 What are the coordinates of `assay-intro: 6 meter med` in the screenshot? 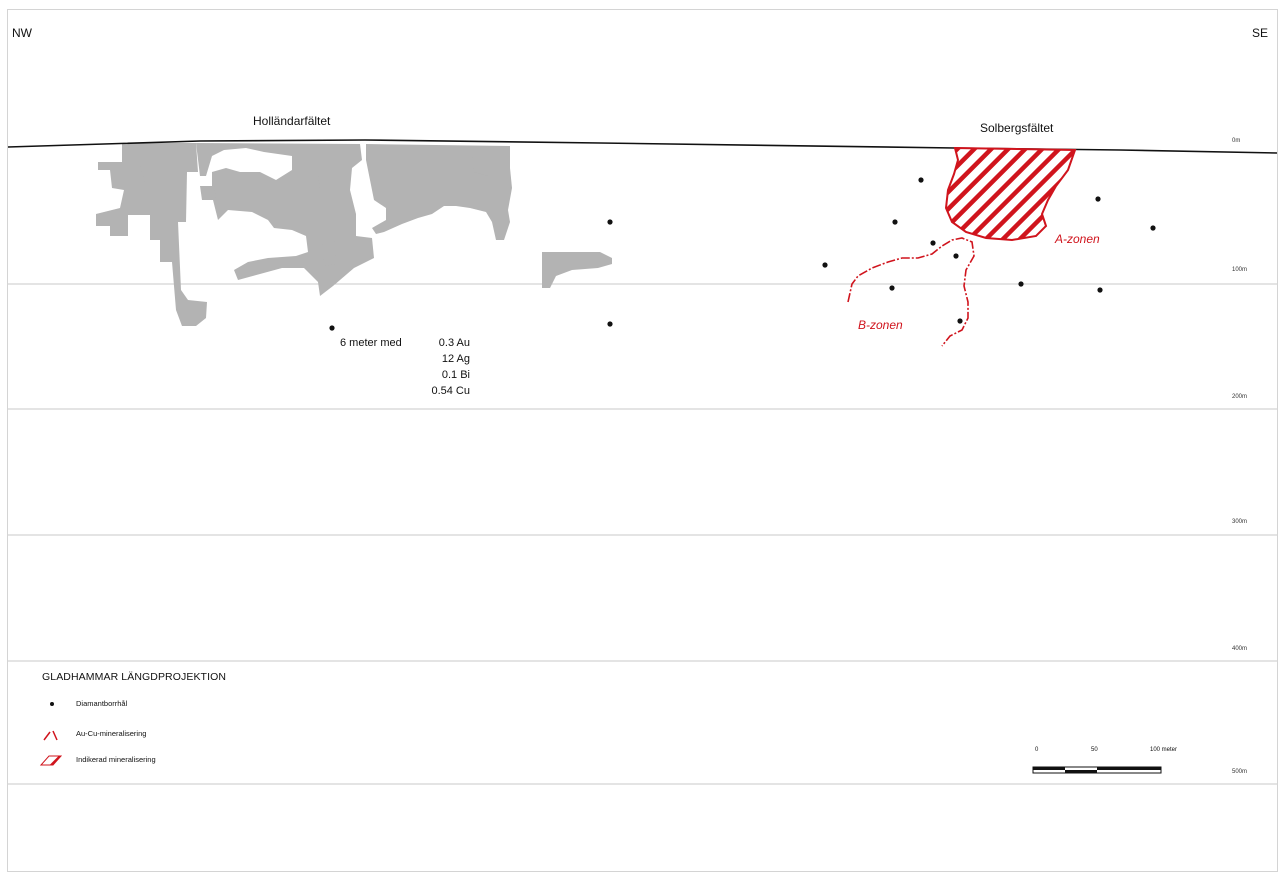 It's located at (371, 343).